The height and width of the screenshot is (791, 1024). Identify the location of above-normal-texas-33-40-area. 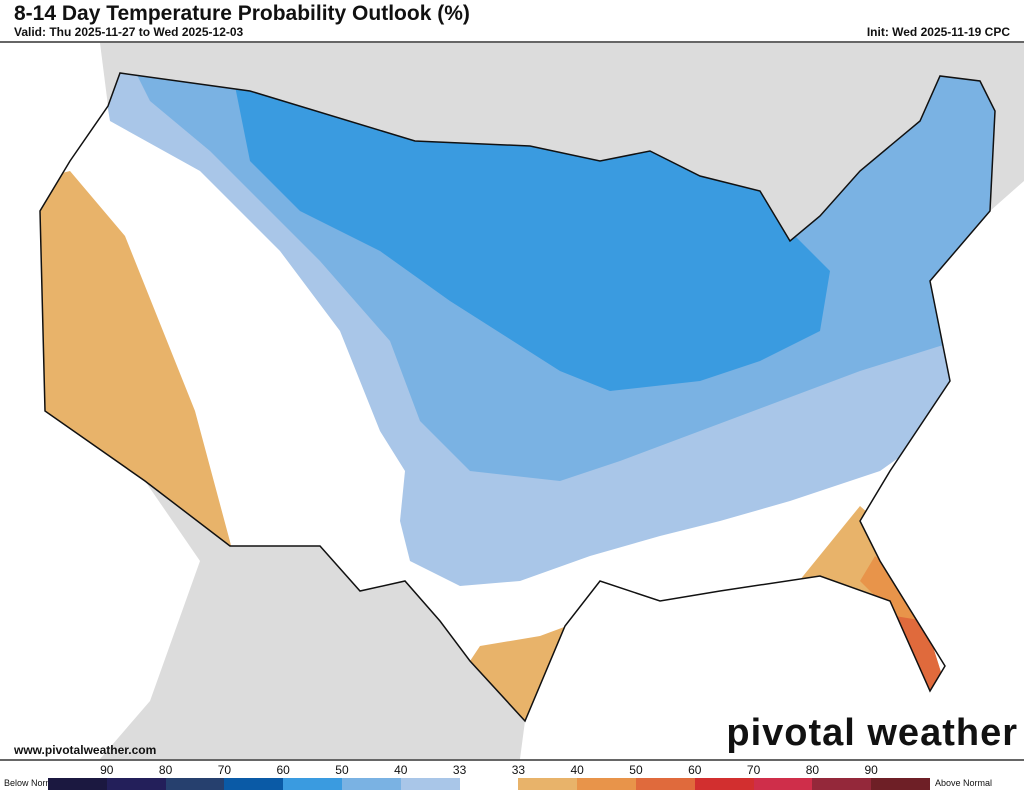
(522, 672).